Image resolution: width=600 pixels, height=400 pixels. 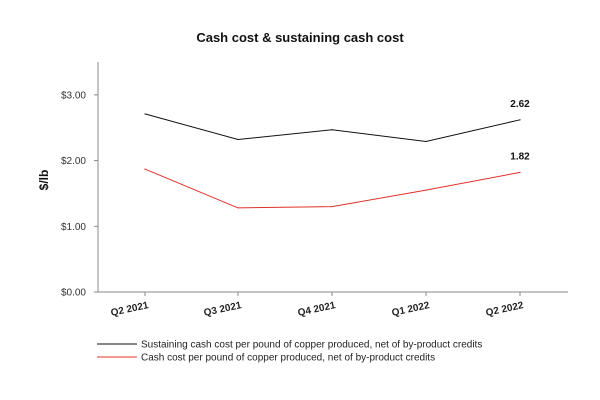 I want to click on x-tick-label: Q2 2021, so click(x=130, y=309).